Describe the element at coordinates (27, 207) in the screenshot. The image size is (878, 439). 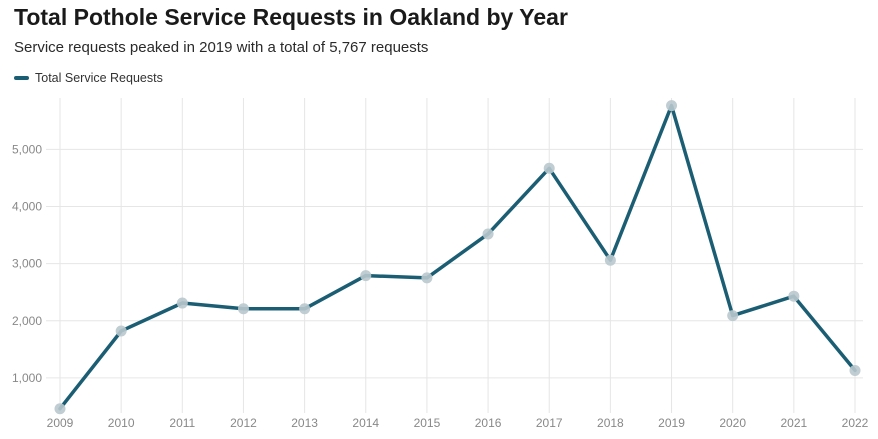
I see `y-tick-label: 4,000` at that location.